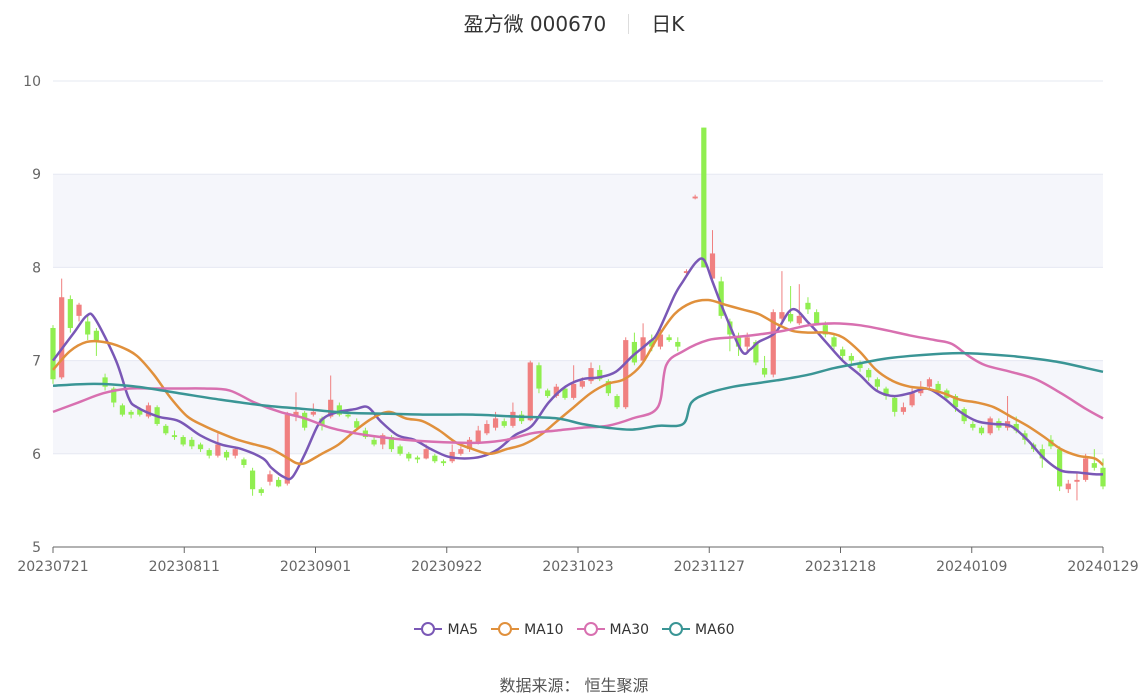 The image size is (1148, 699). I want to click on legend-item-ma60: MA60, so click(698, 629).